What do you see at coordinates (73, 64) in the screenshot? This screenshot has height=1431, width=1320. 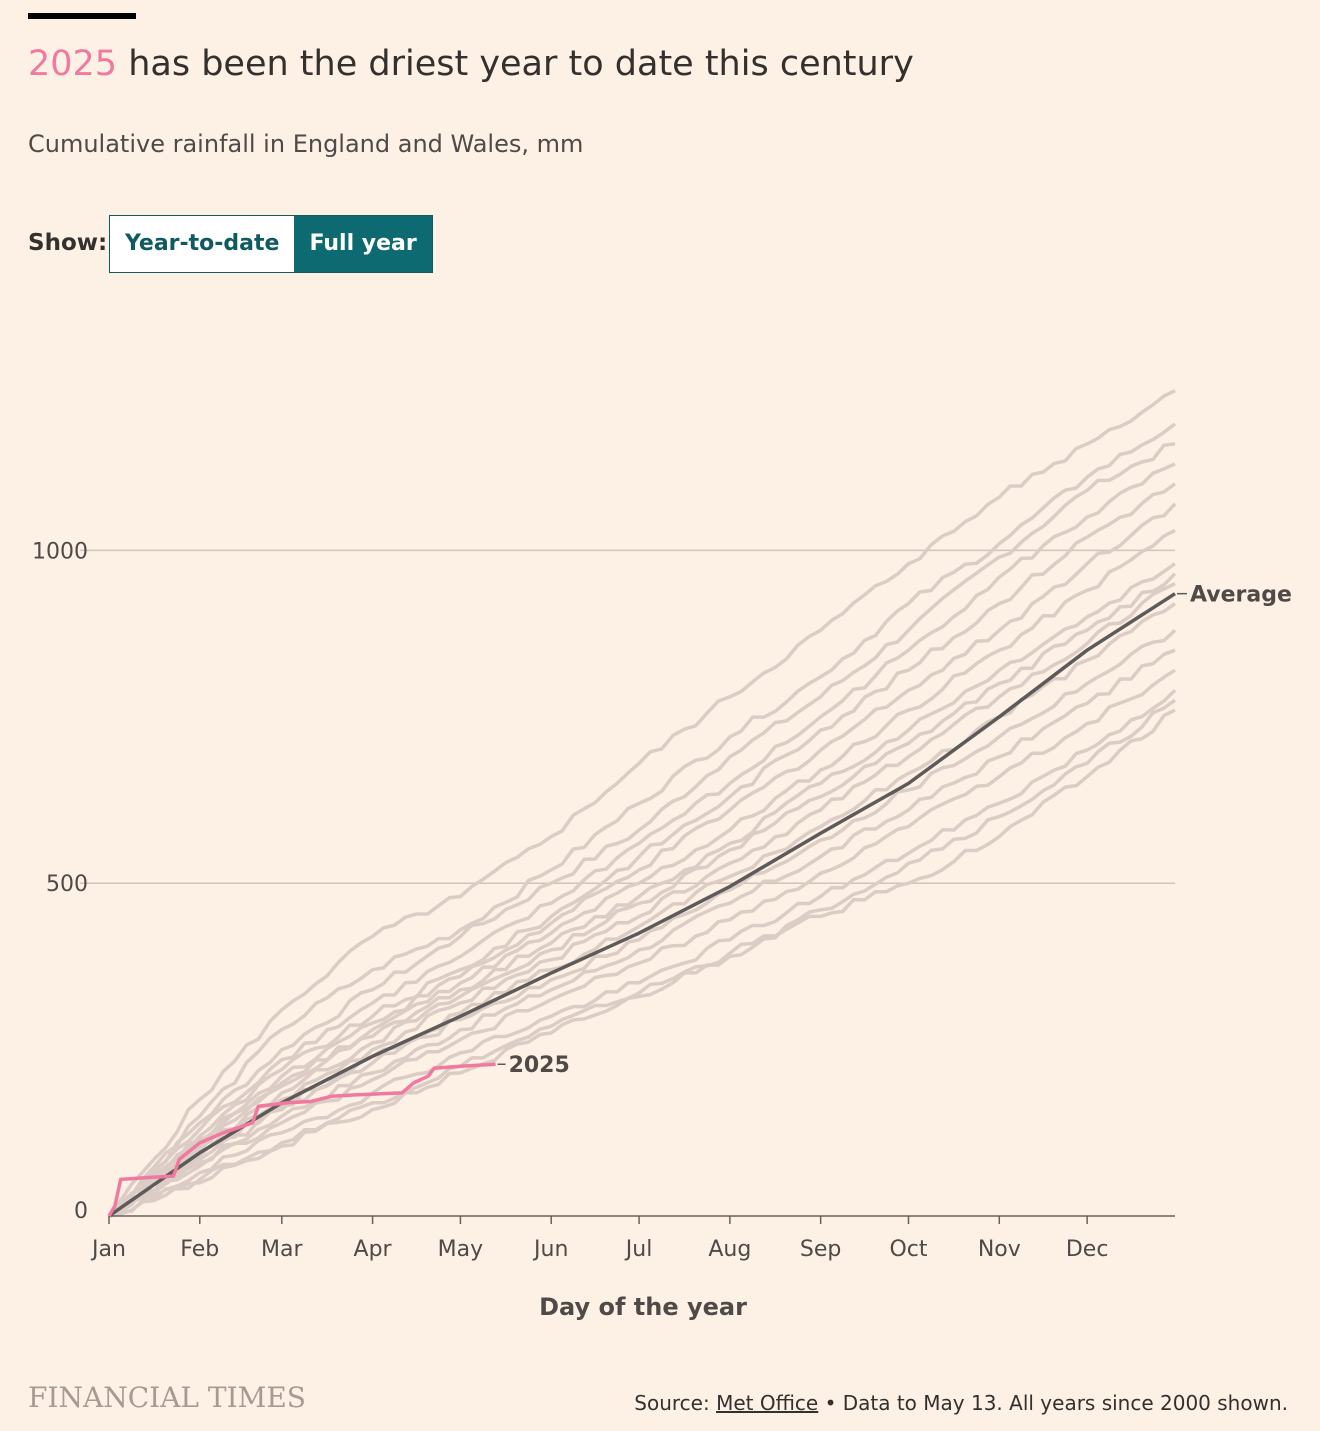 I see `title-highlight-year: 2025` at bounding box center [73, 64].